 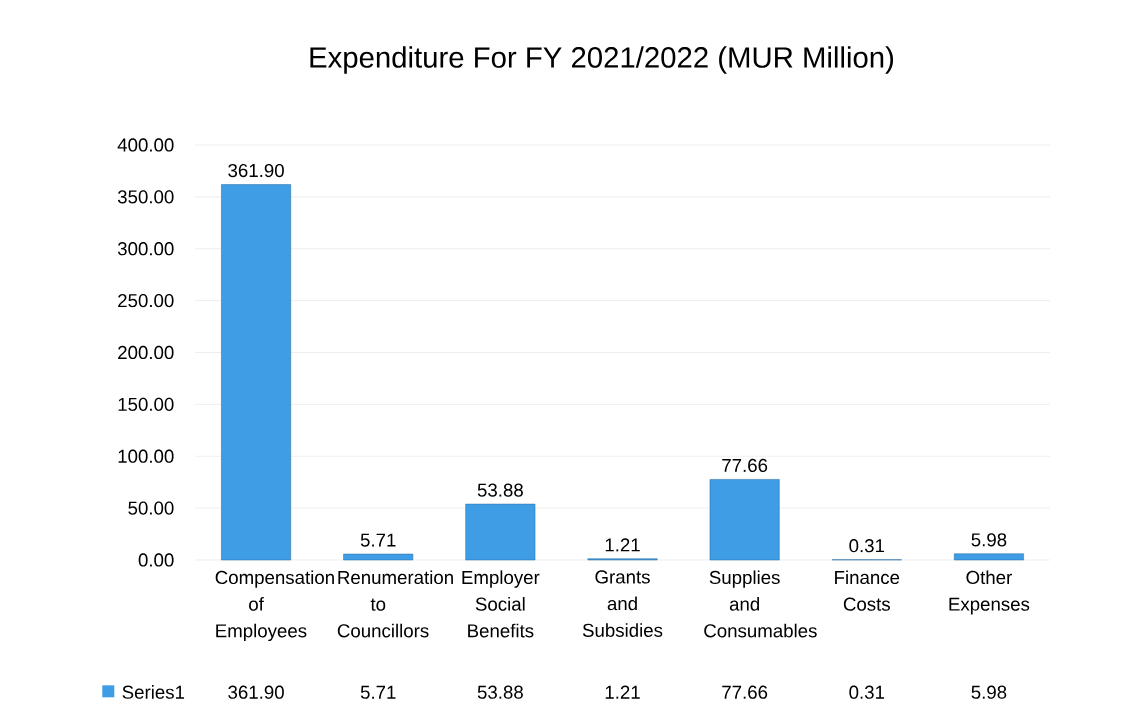 I want to click on x-tick-label: Employer Social Benefits, so click(x=501, y=604).